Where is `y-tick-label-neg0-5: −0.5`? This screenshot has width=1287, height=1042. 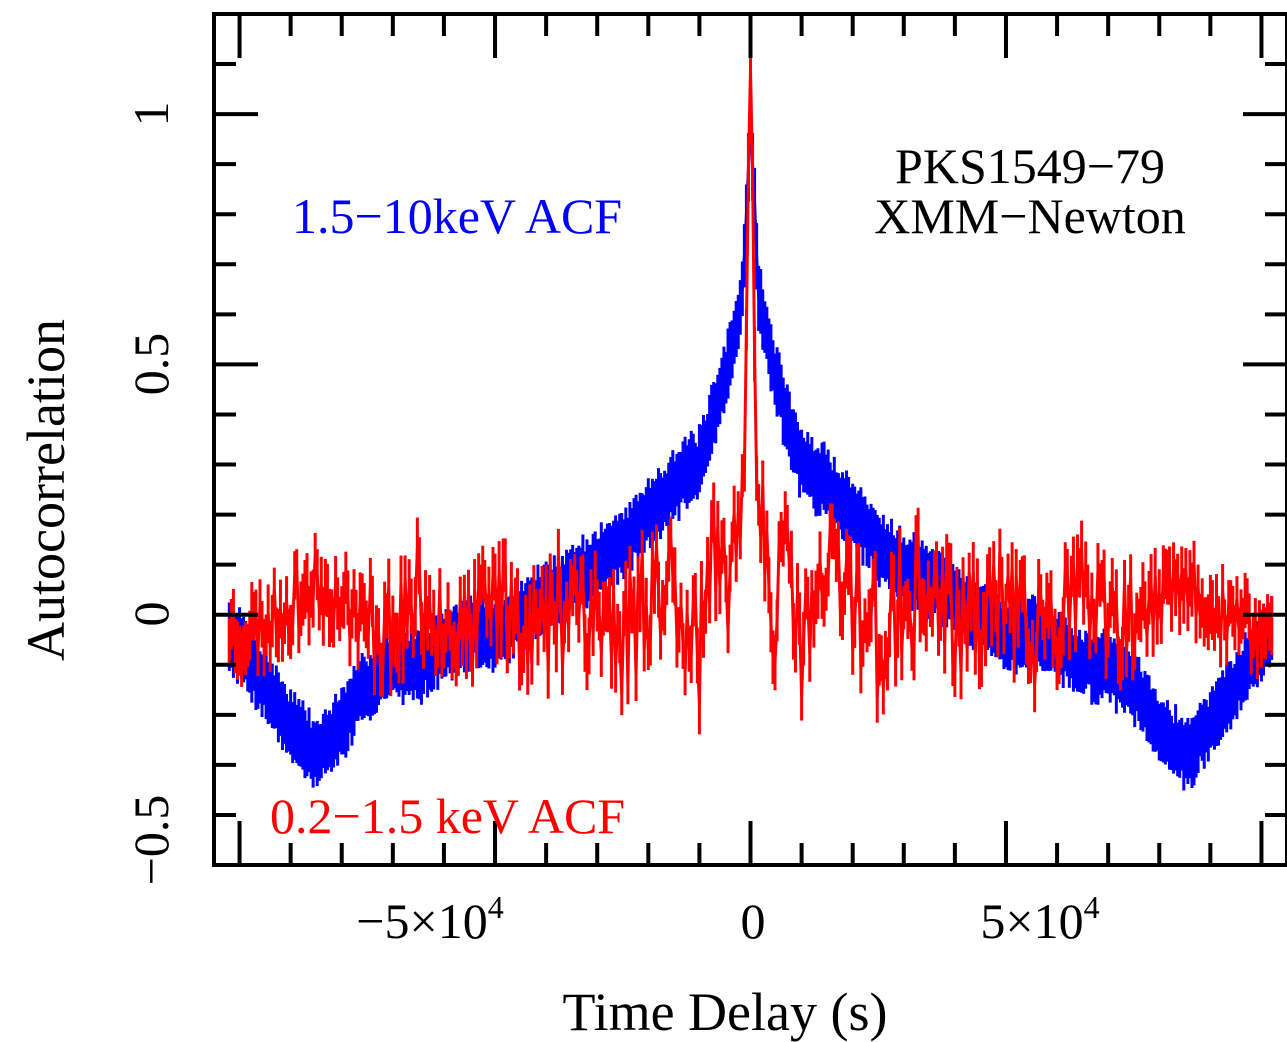
y-tick-label-neg0-5: −0.5 is located at coordinates (151, 840).